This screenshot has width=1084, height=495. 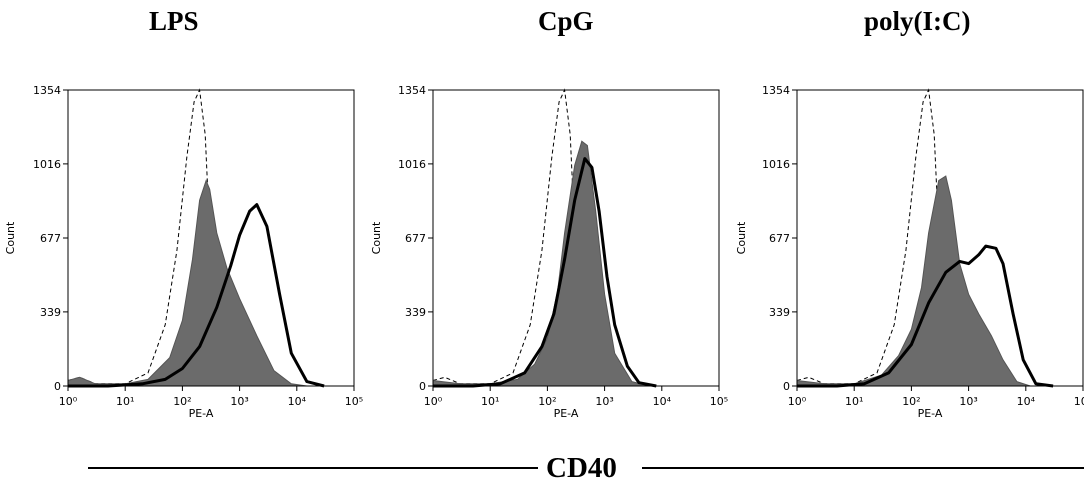 I want to click on panel-title-lps: LPS, so click(x=174, y=21).